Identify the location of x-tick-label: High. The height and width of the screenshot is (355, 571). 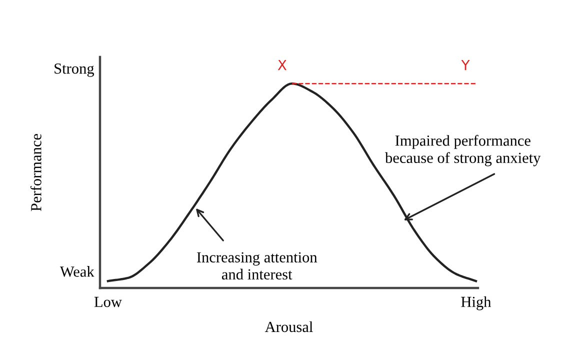
(476, 303).